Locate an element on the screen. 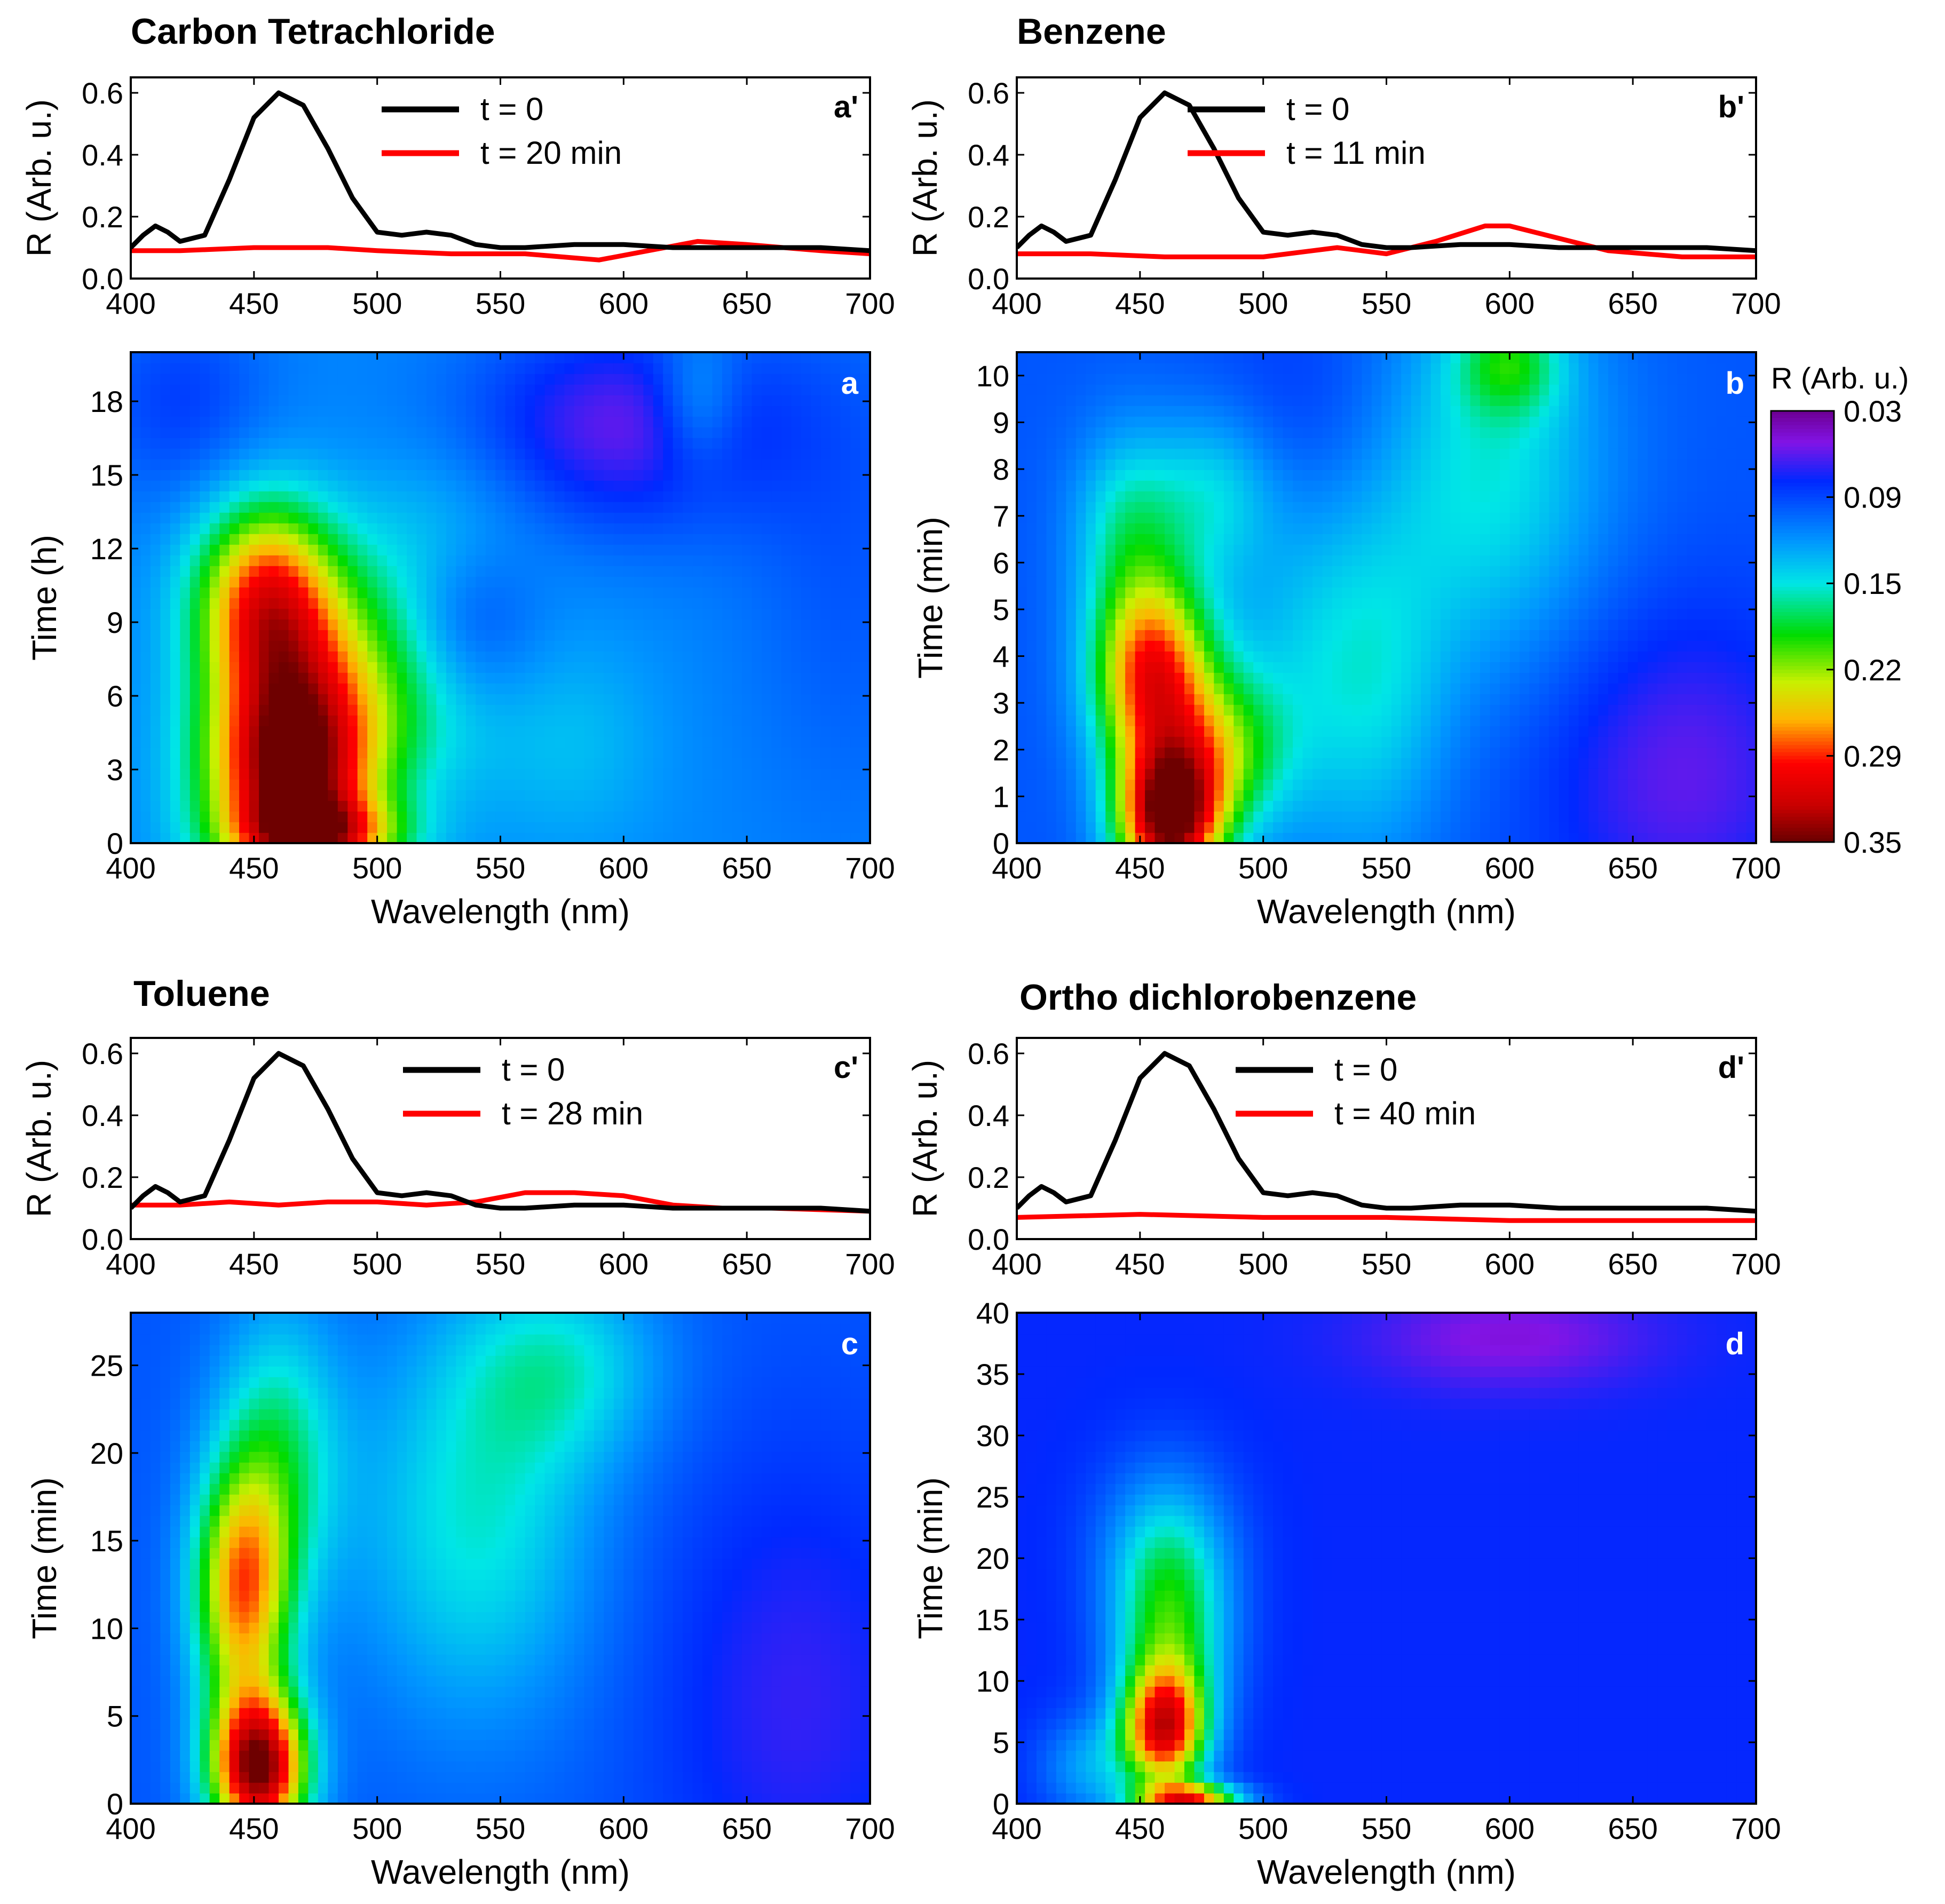  panel-a-prime-label: a' is located at coordinates (846, 107).